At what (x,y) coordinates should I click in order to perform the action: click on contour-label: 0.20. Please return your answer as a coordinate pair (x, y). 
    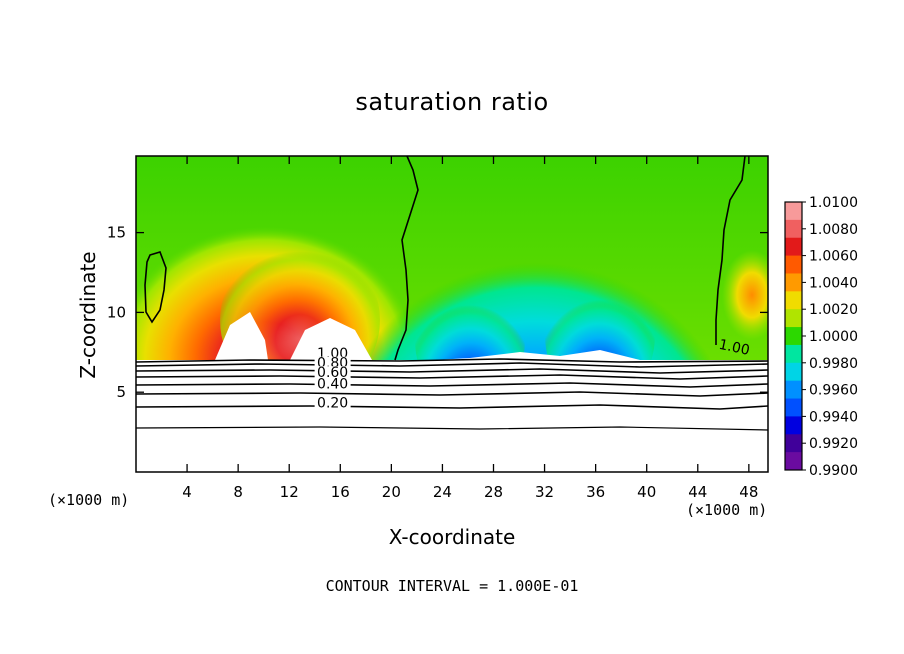
    Looking at the image, I should click on (332, 404).